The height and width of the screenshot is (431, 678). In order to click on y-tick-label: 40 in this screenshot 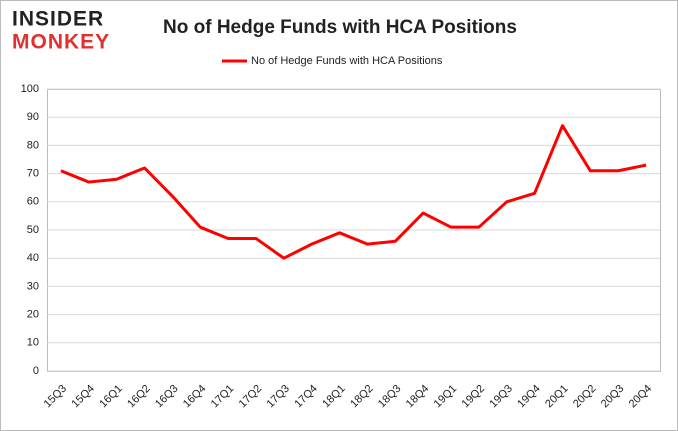, I will do `click(33, 258)`.